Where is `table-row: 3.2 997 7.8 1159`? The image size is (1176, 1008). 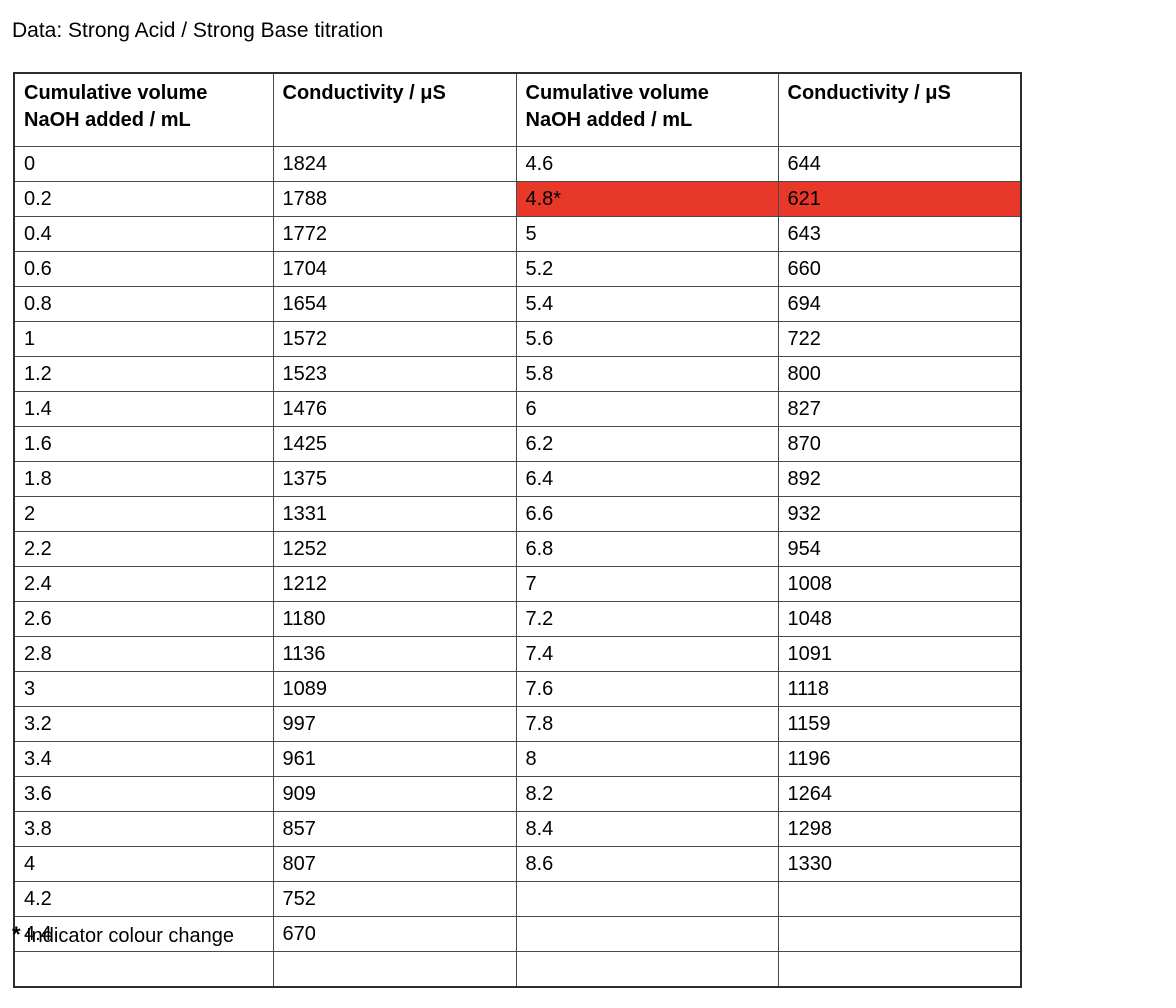
table-row: 3.2 997 7.8 1159 is located at coordinates (517, 724).